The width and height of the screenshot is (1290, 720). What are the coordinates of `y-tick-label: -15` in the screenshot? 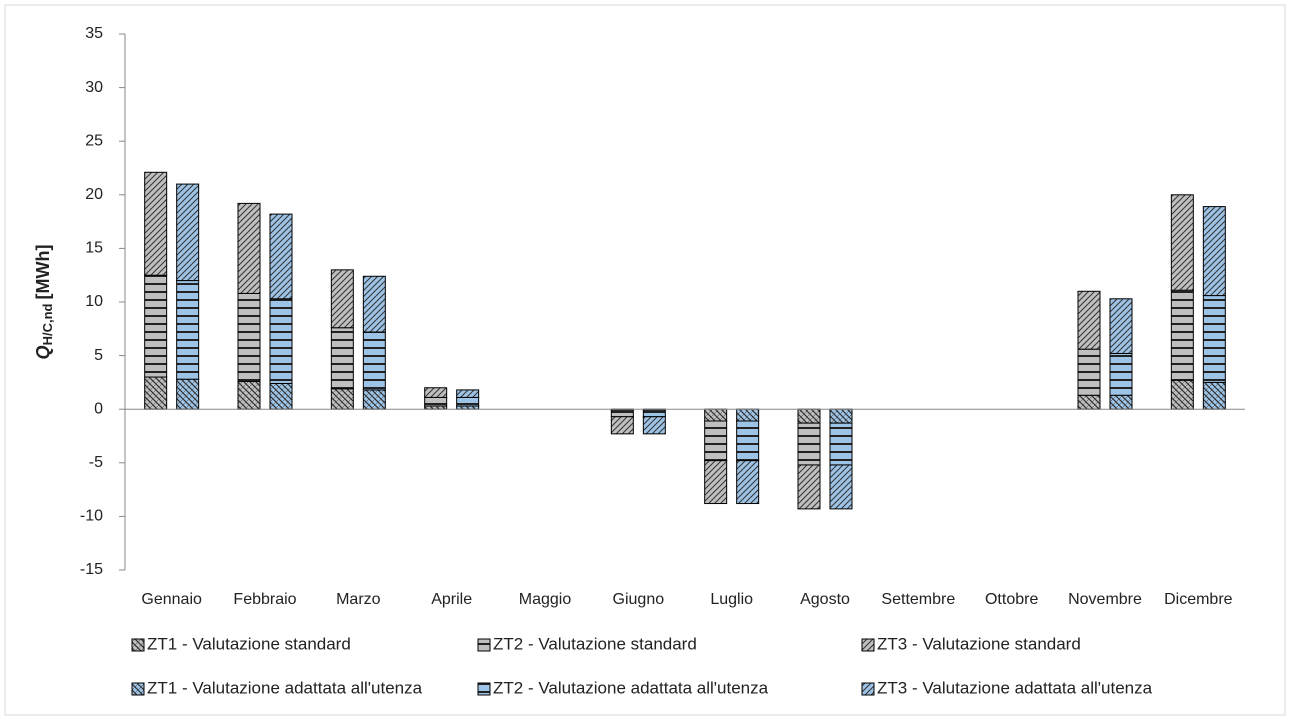 It's located at (91, 569).